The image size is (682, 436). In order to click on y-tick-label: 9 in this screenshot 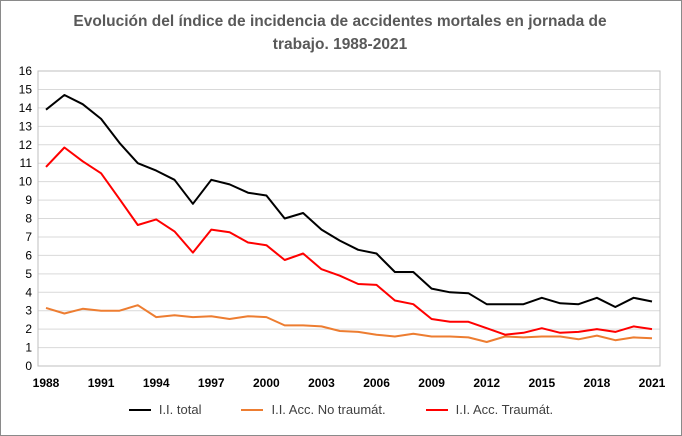, I will do `click(28, 200)`.